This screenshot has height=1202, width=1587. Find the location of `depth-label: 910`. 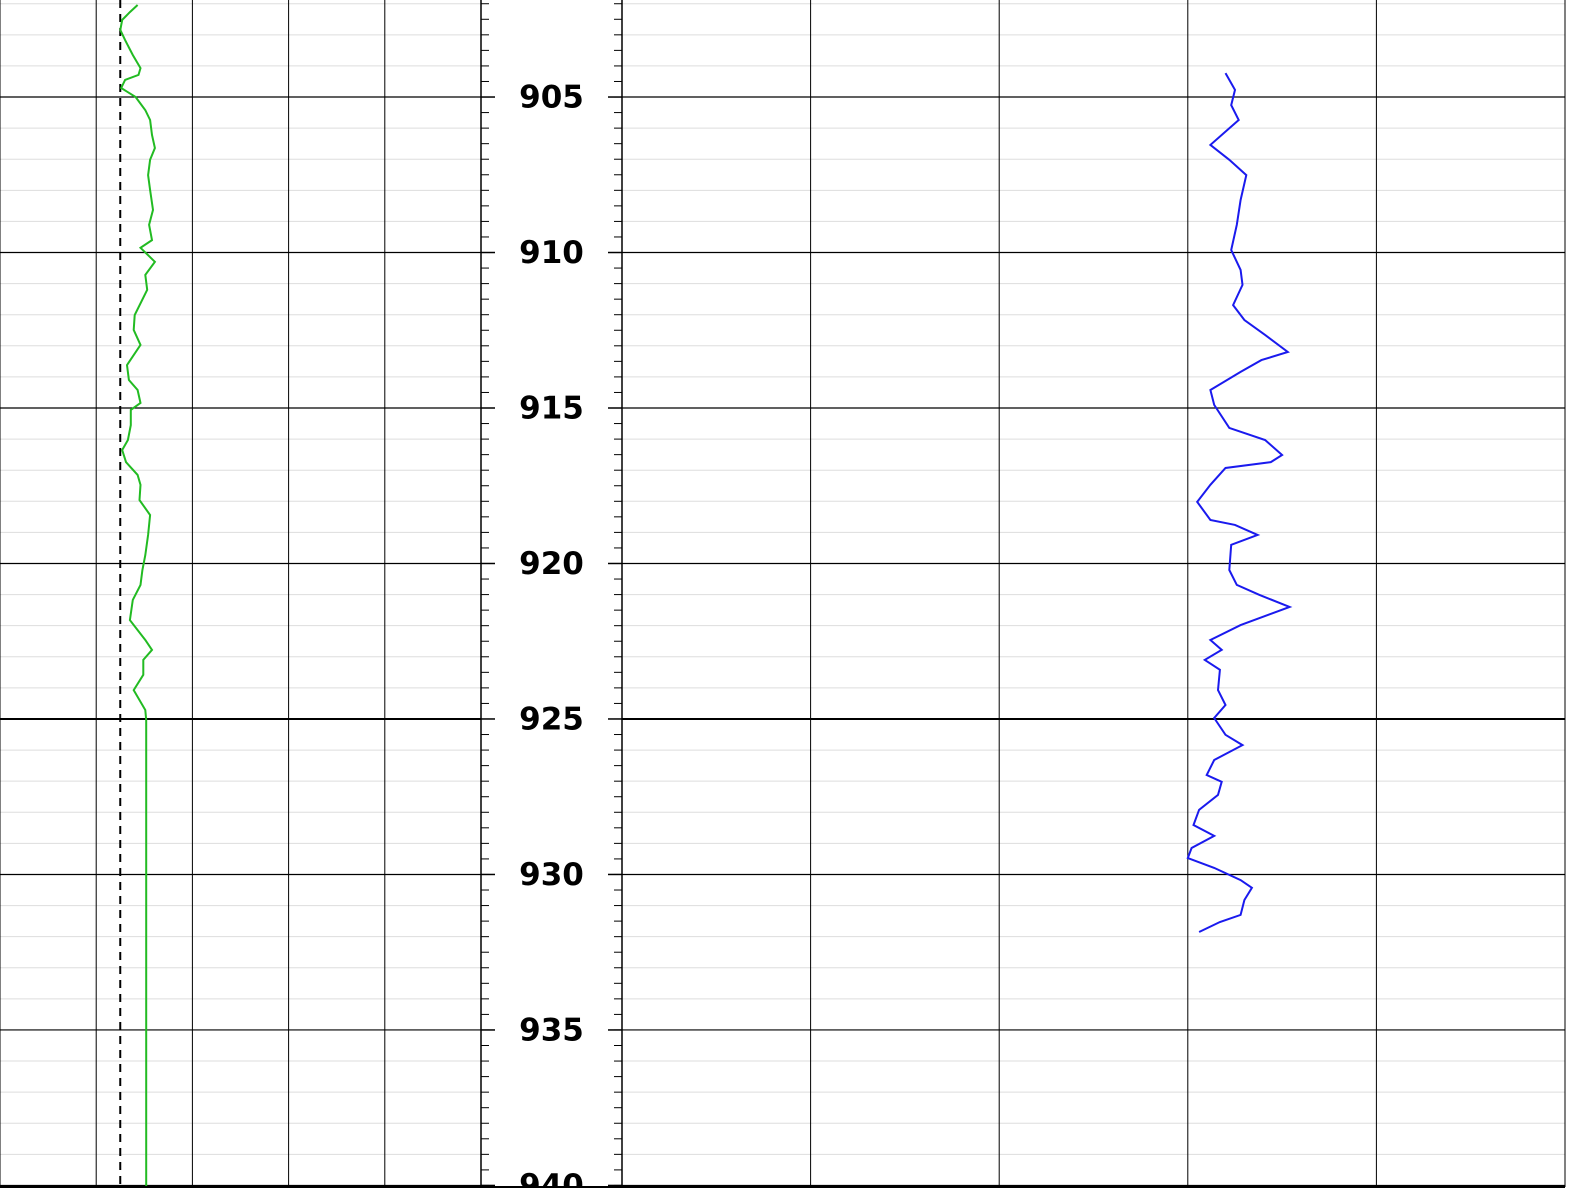

depth-label: 910 is located at coordinates (551, 253).